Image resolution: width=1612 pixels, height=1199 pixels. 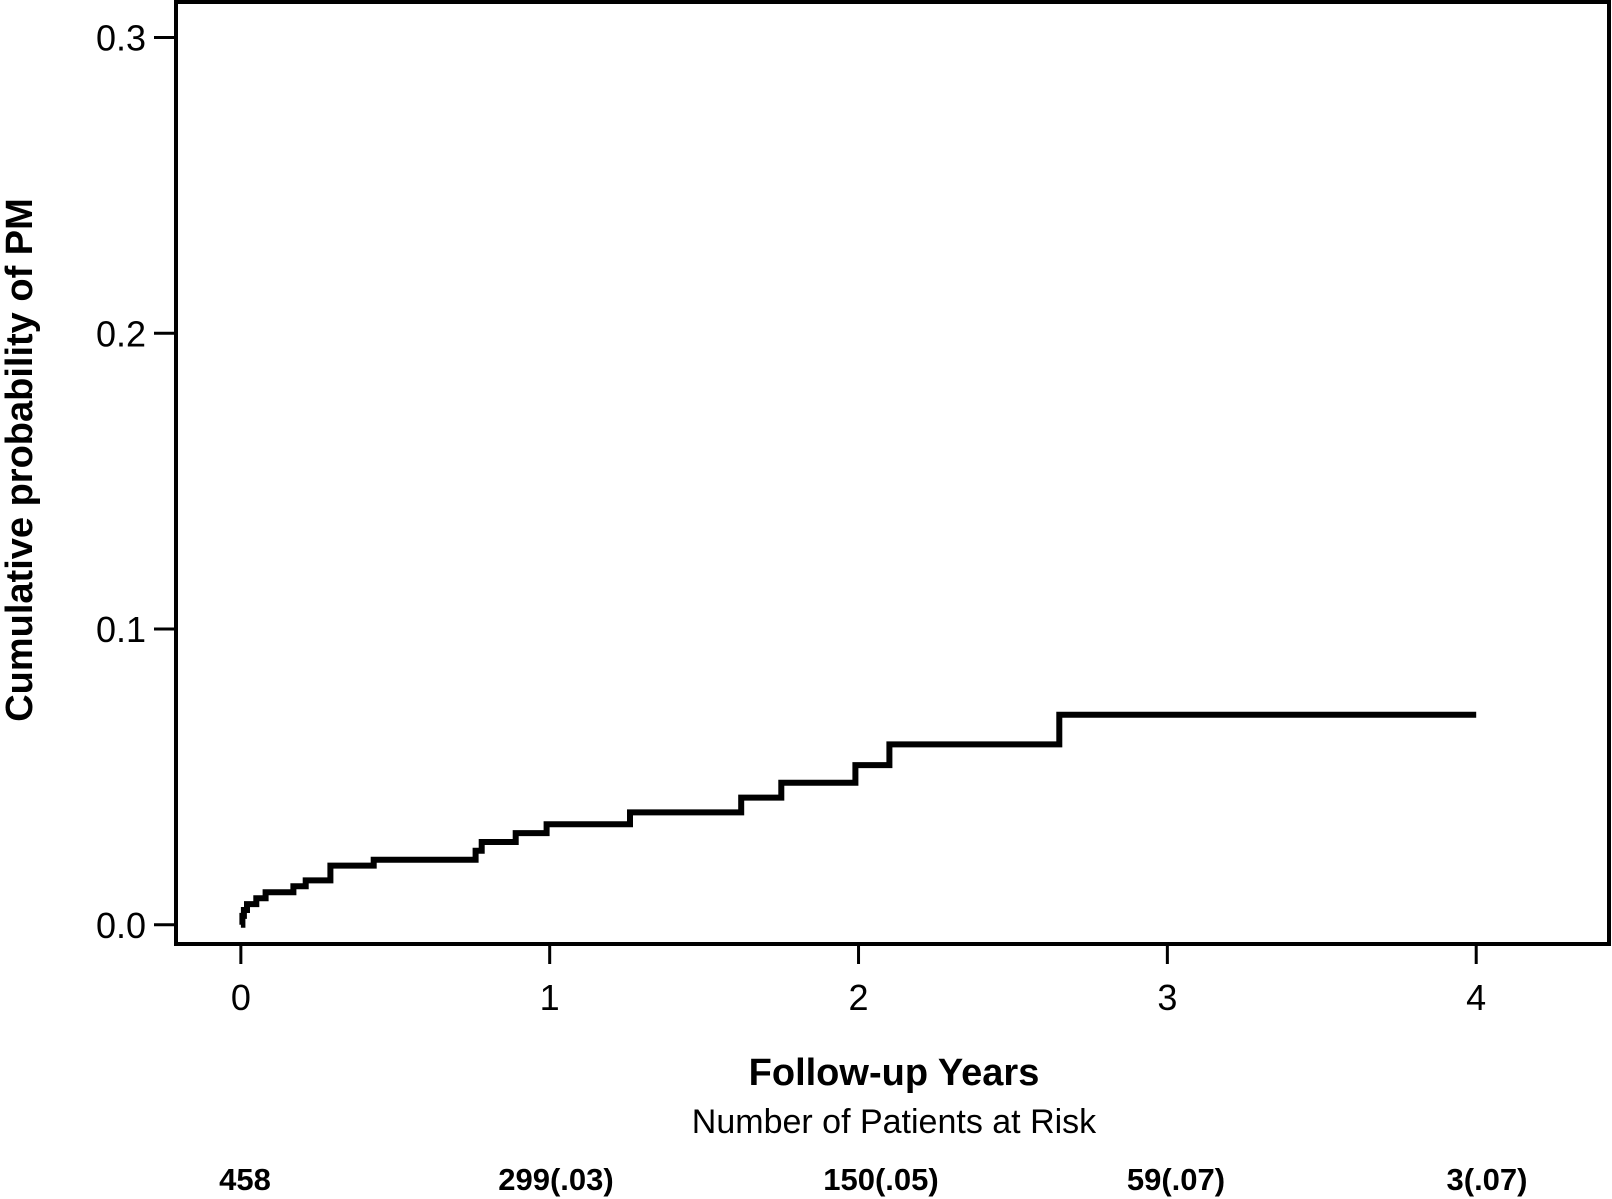 What do you see at coordinates (859, 997) in the screenshot?
I see `x-tick-label: 2` at bounding box center [859, 997].